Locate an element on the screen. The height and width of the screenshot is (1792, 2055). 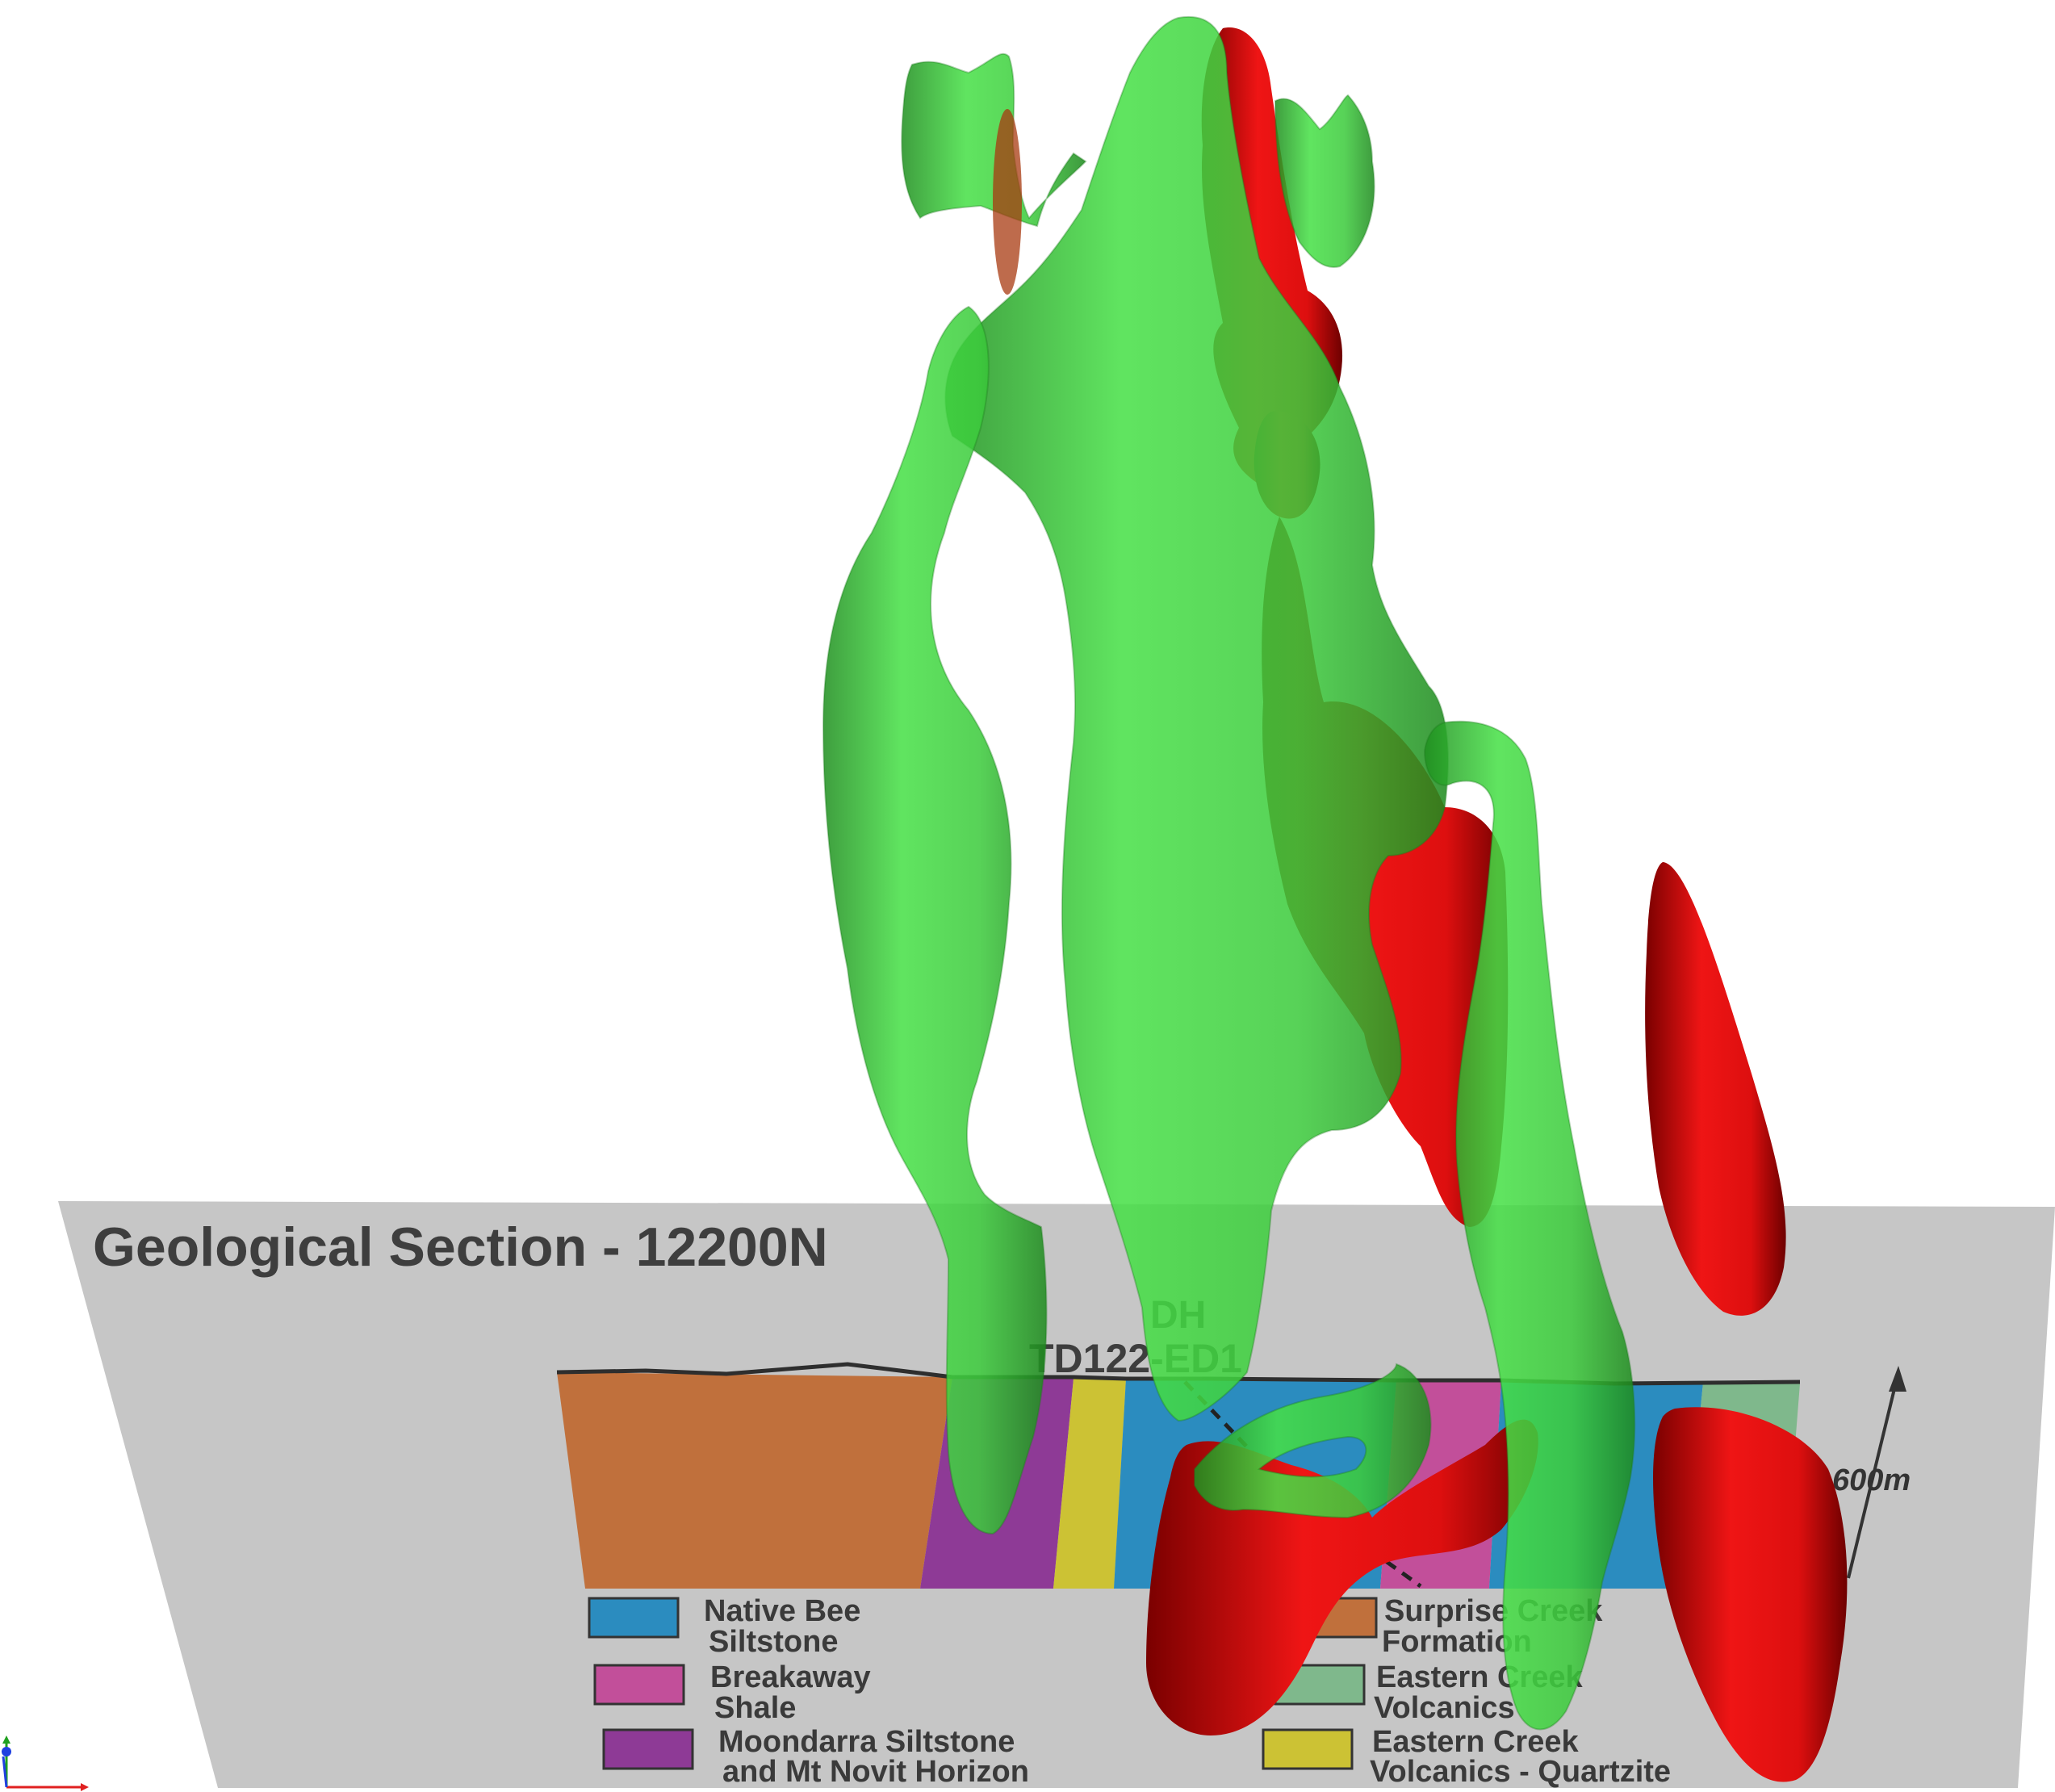
green-isosurface-left-lobe is located at coordinates (935, 920).